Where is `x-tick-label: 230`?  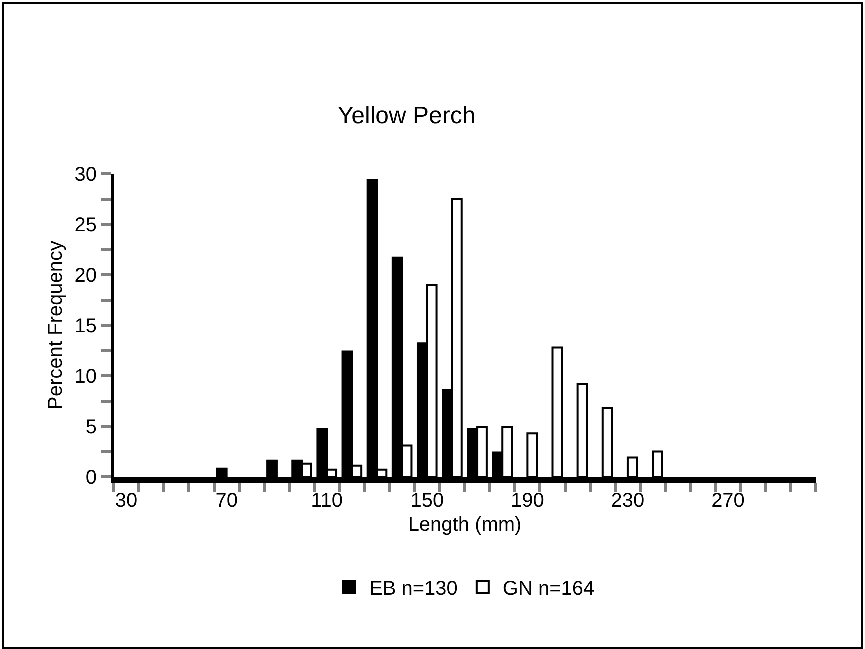
x-tick-label: 230 is located at coordinates (628, 501).